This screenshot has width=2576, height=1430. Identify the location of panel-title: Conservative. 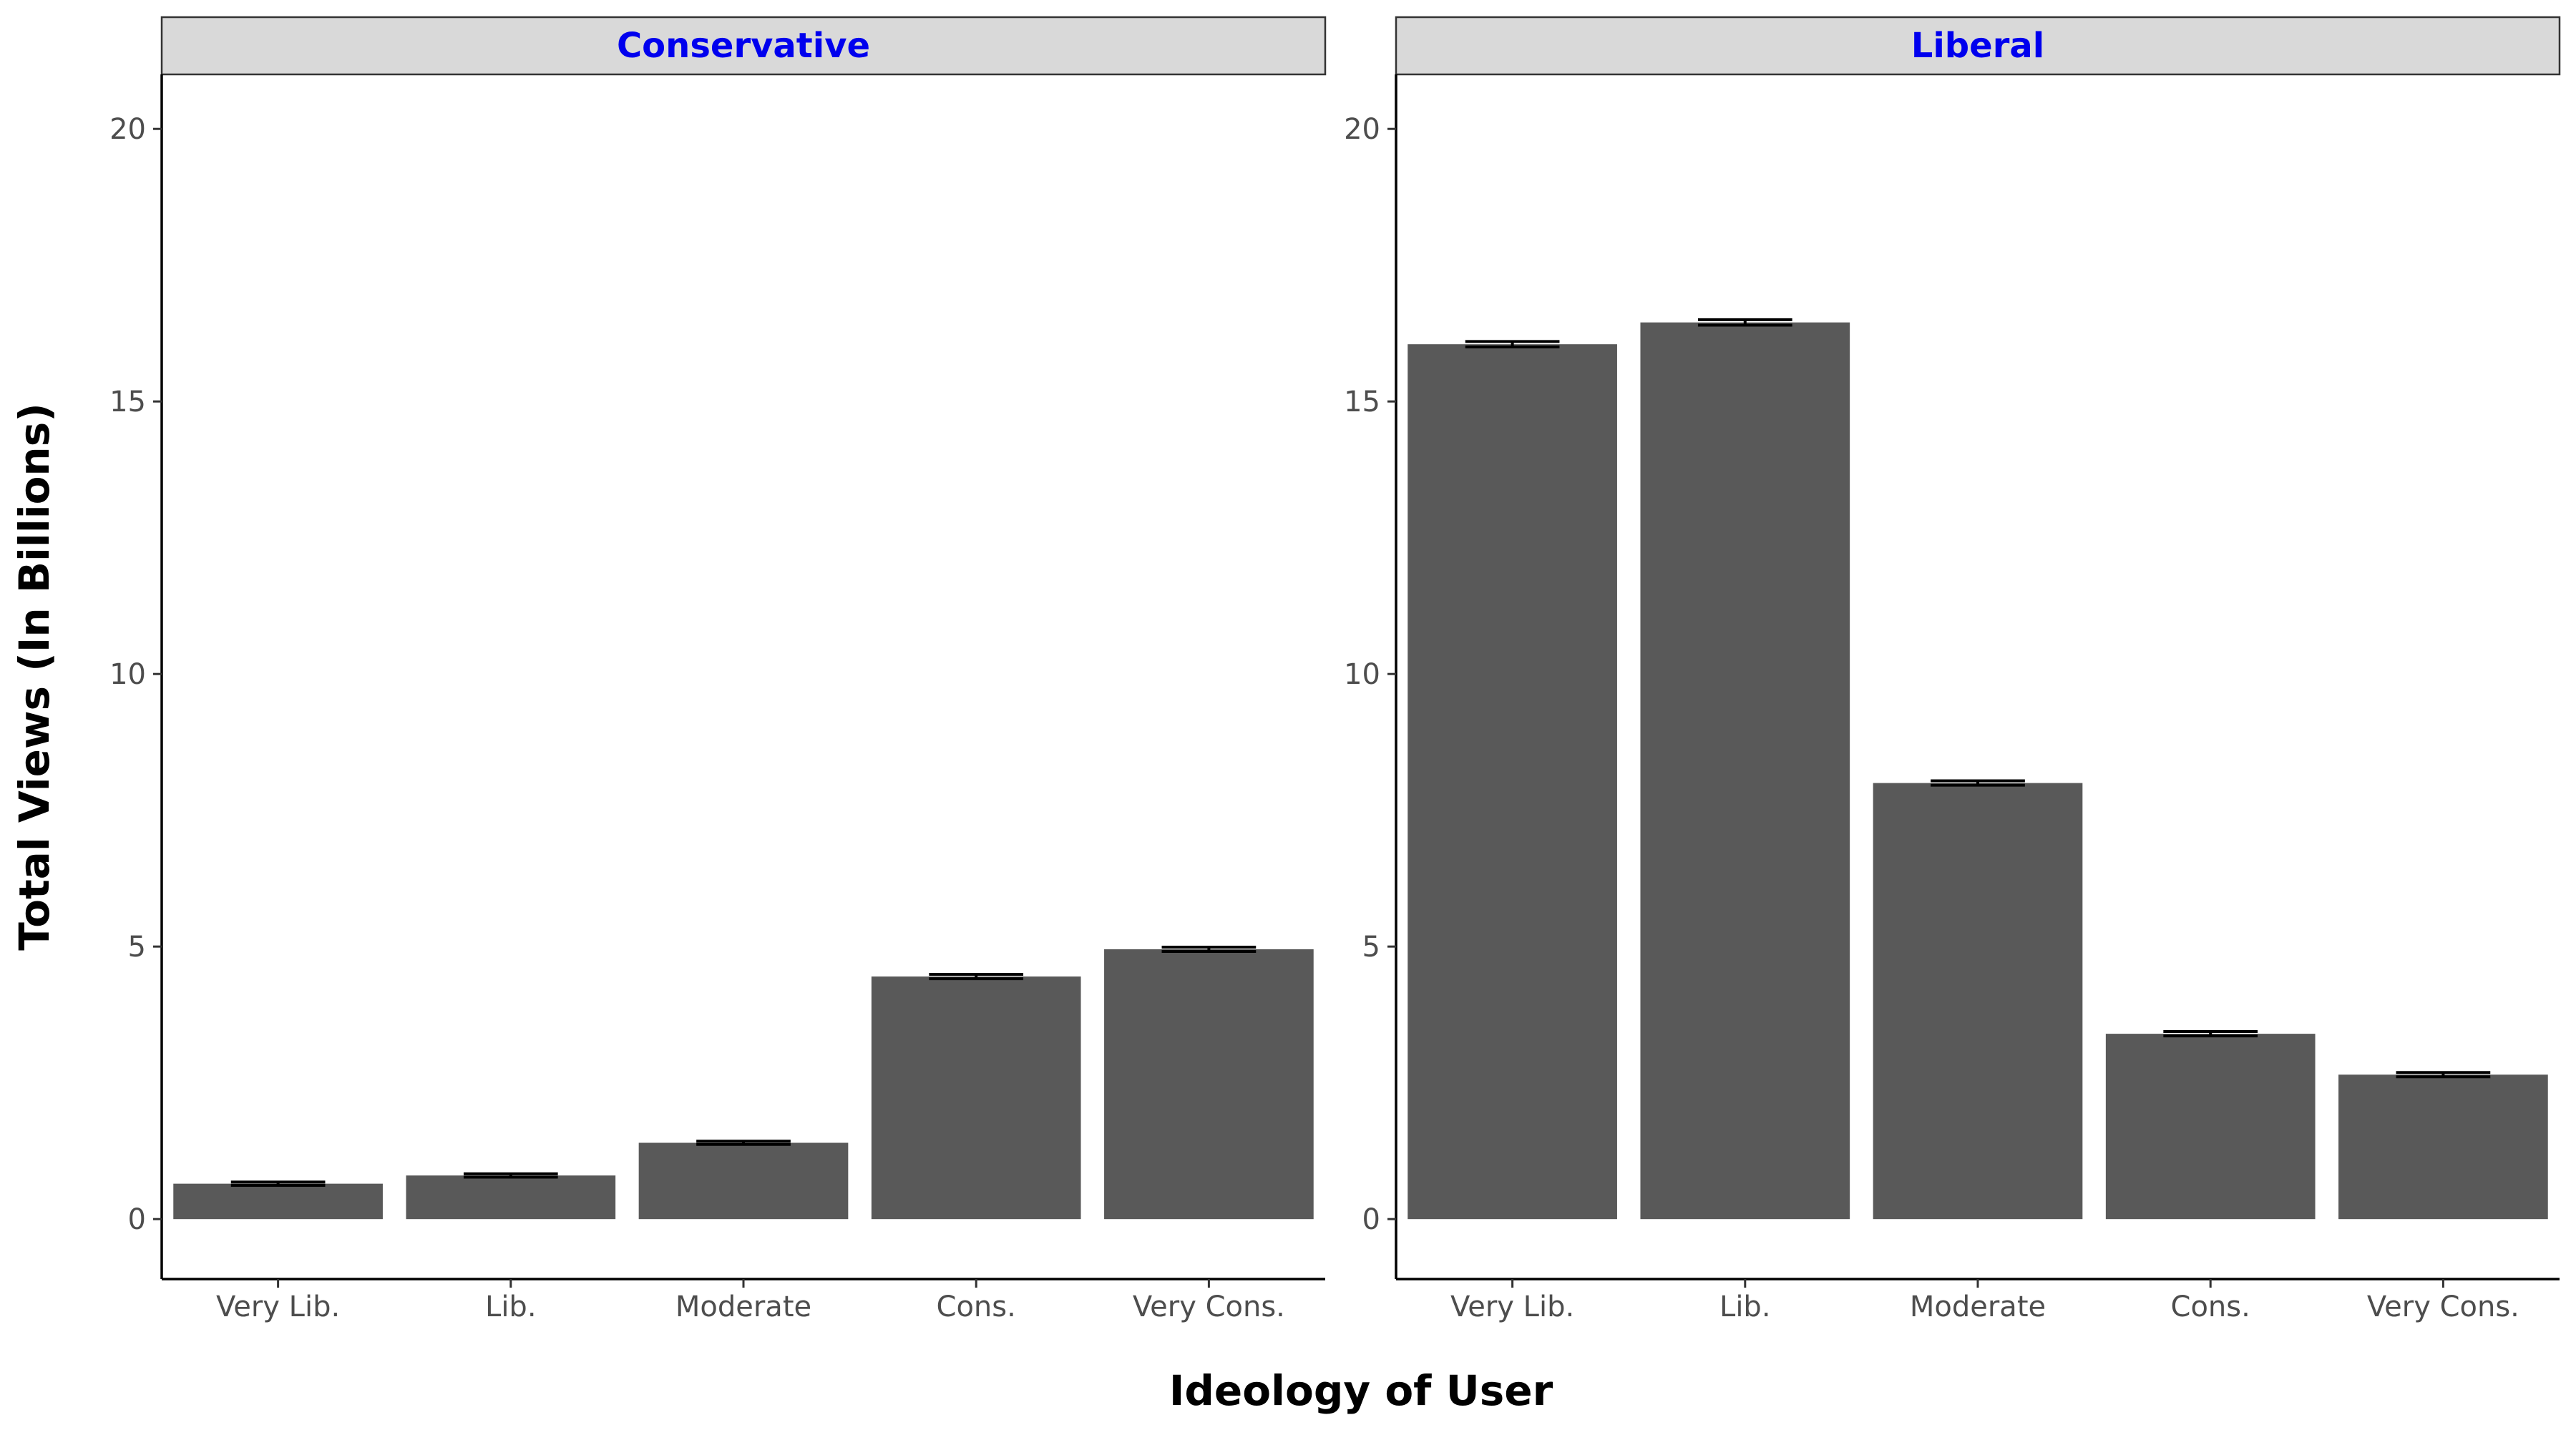
(743, 46).